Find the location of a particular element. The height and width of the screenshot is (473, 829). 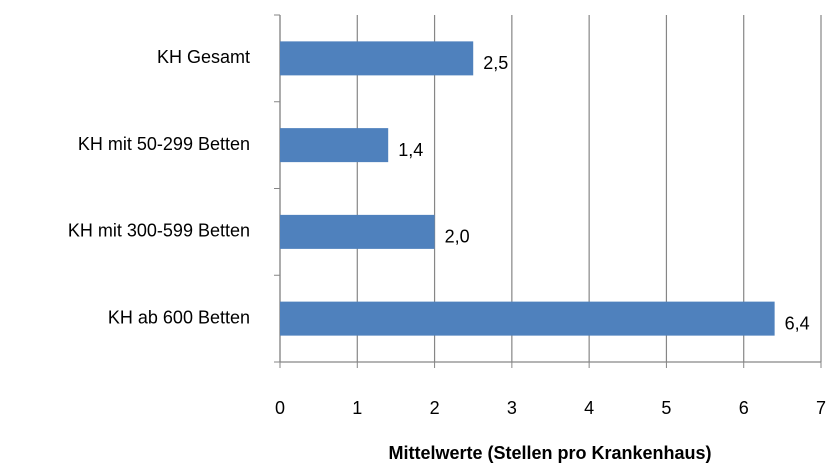

value-label: 2,0 is located at coordinates (457, 237).